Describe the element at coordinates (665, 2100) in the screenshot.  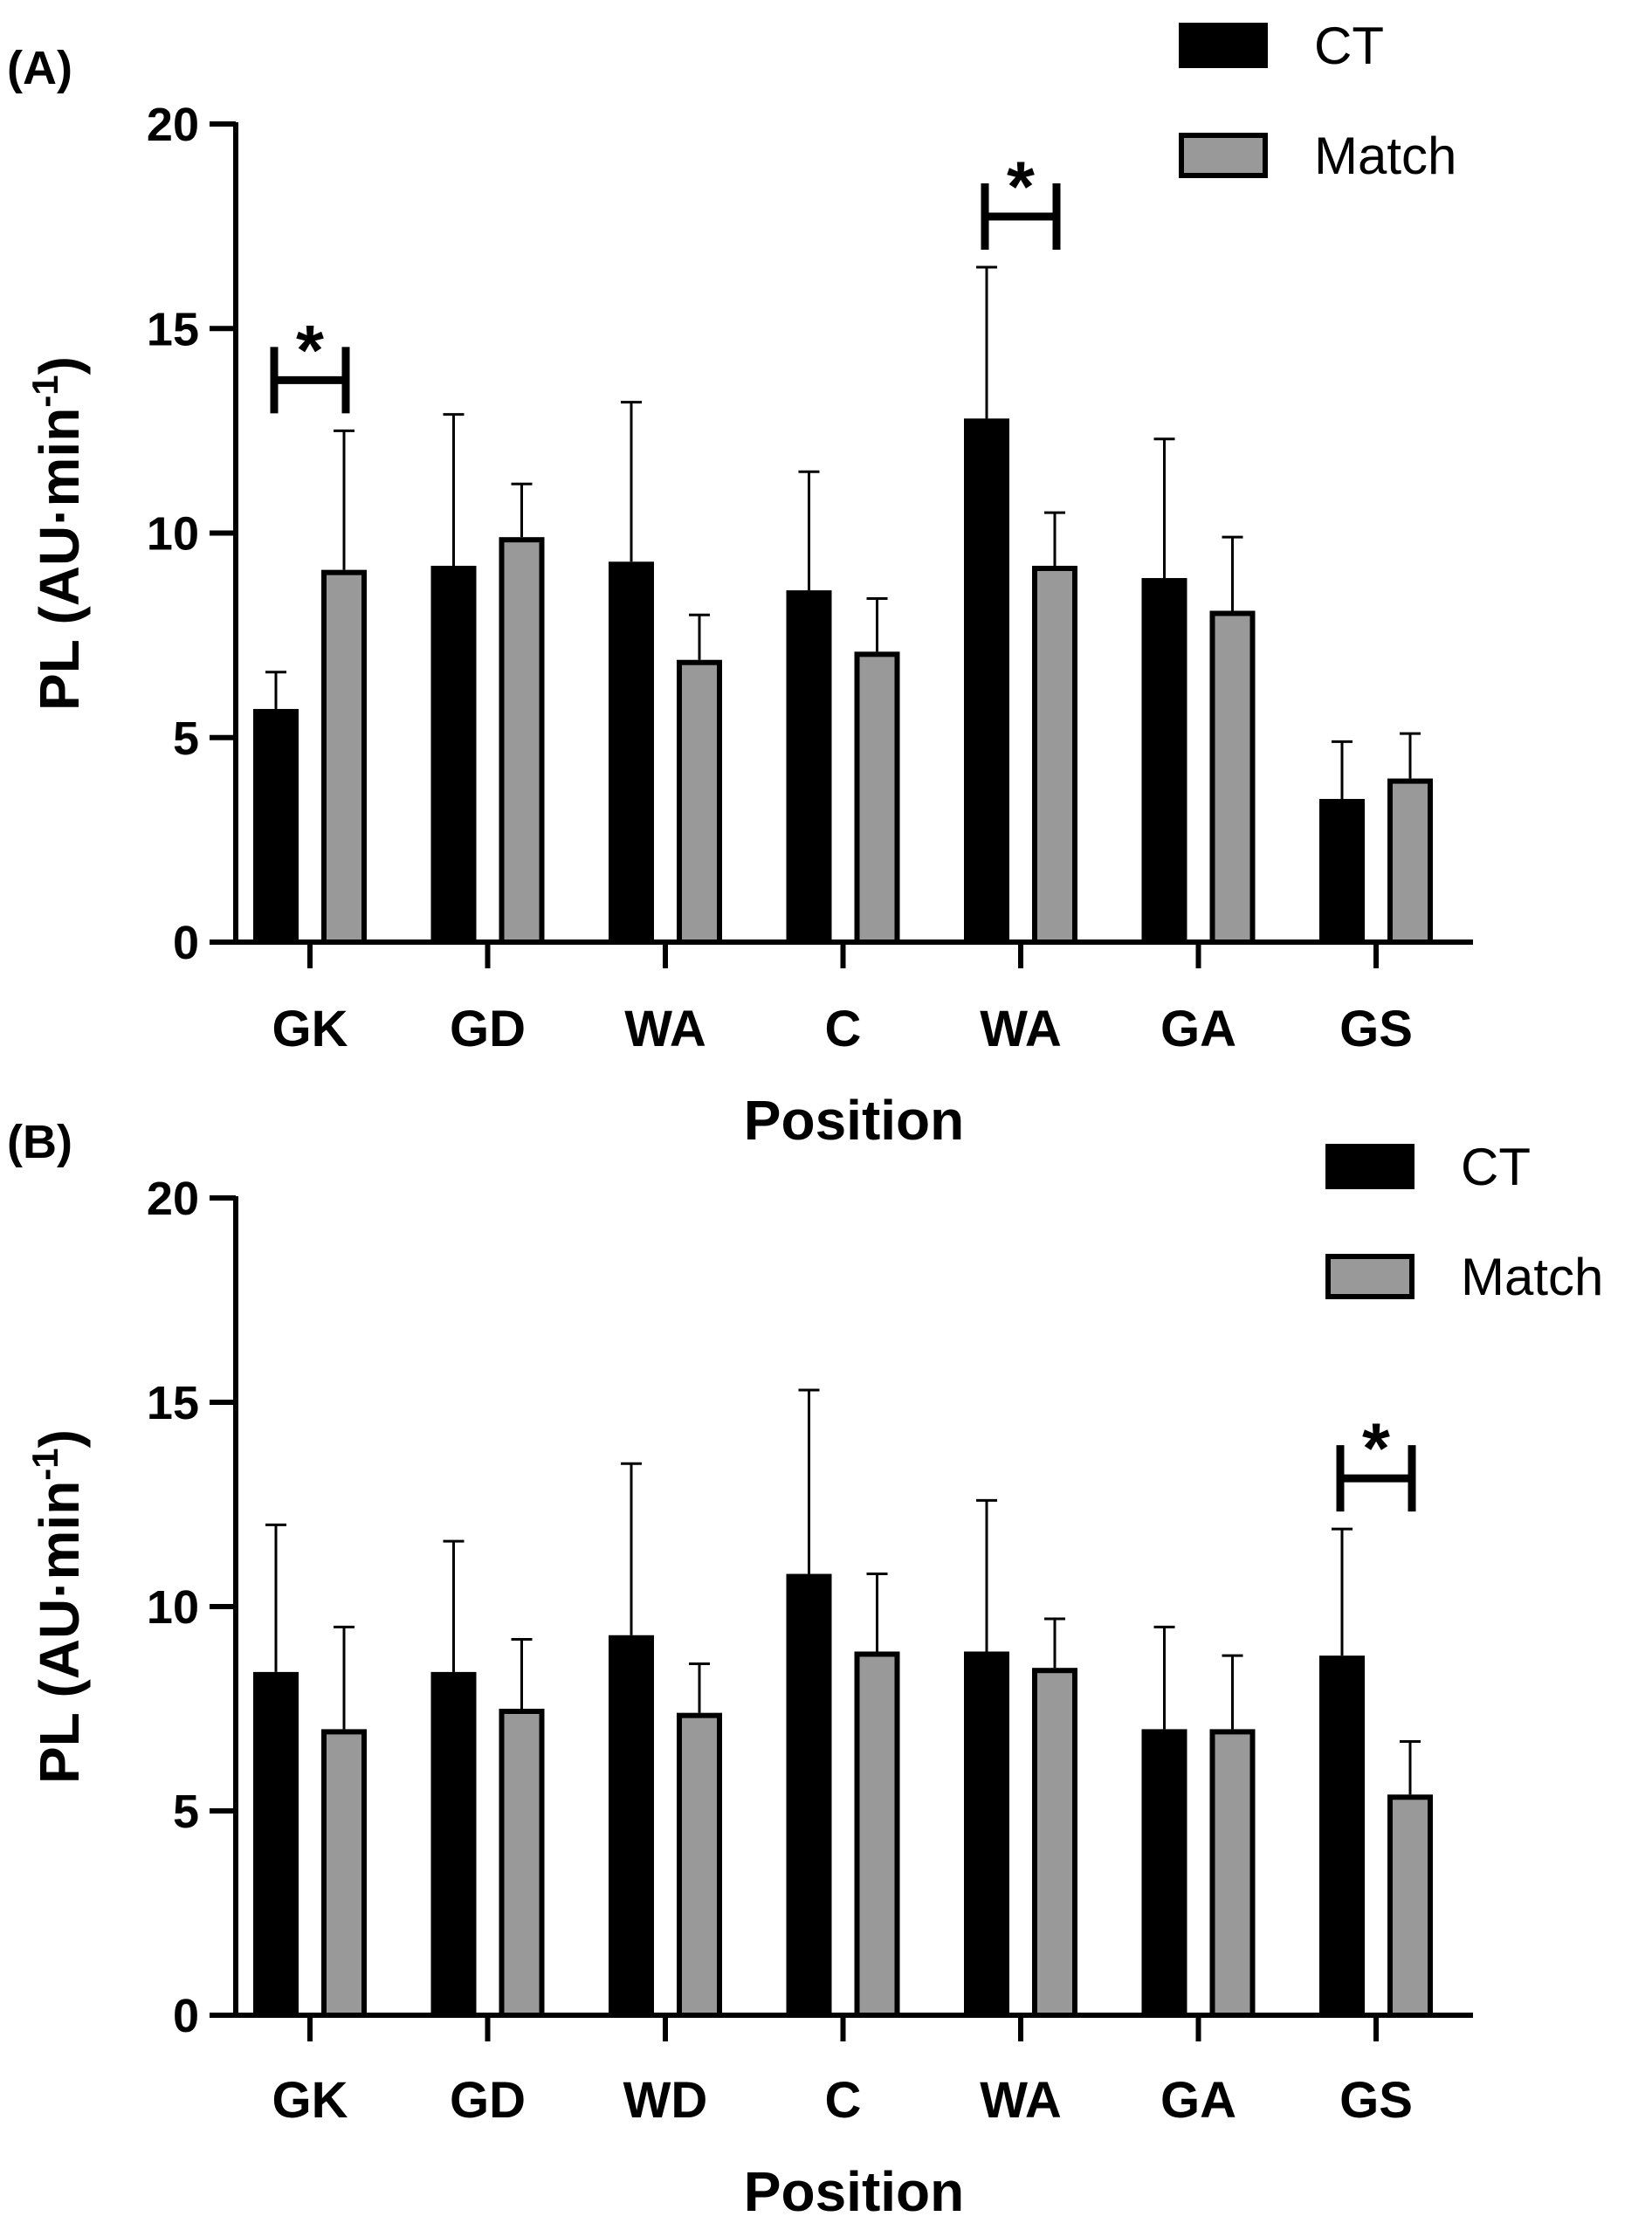
I see `x-tick-label: WD` at that location.